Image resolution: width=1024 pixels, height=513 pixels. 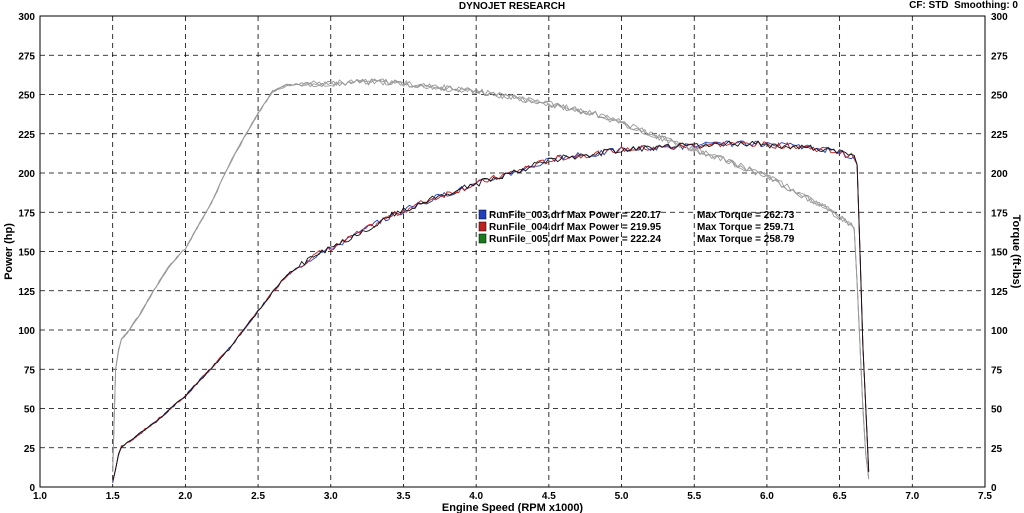 What do you see at coordinates (40, 496) in the screenshot?
I see `x-tick-label: 1.0` at bounding box center [40, 496].